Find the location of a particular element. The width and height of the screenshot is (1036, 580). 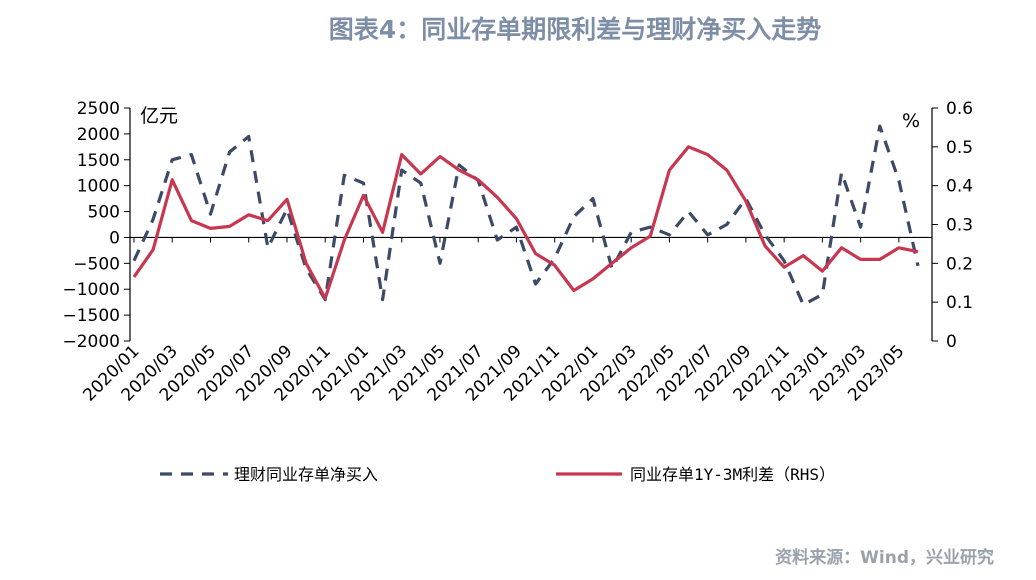

right-tick-label: 0.4 is located at coordinates (959, 187).